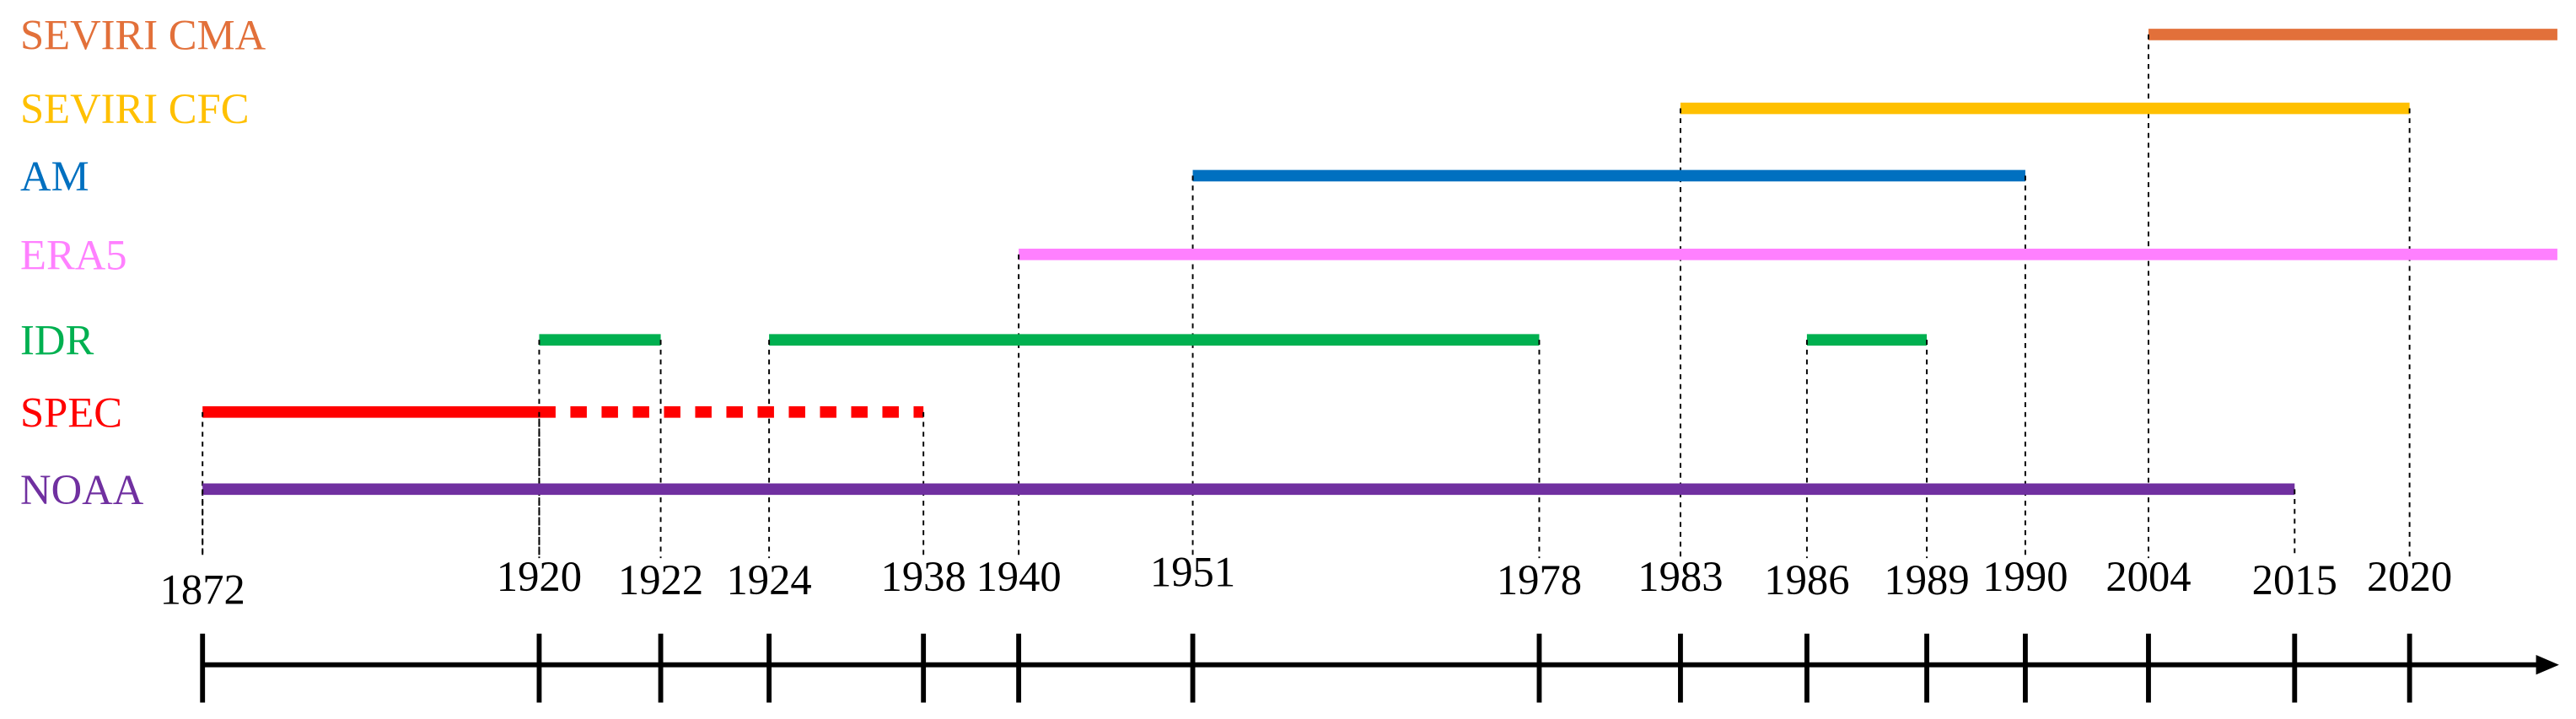 The width and height of the screenshot is (2576, 719). What do you see at coordinates (1192, 571) in the screenshot?
I see `x-tick-label: 1951` at bounding box center [1192, 571].